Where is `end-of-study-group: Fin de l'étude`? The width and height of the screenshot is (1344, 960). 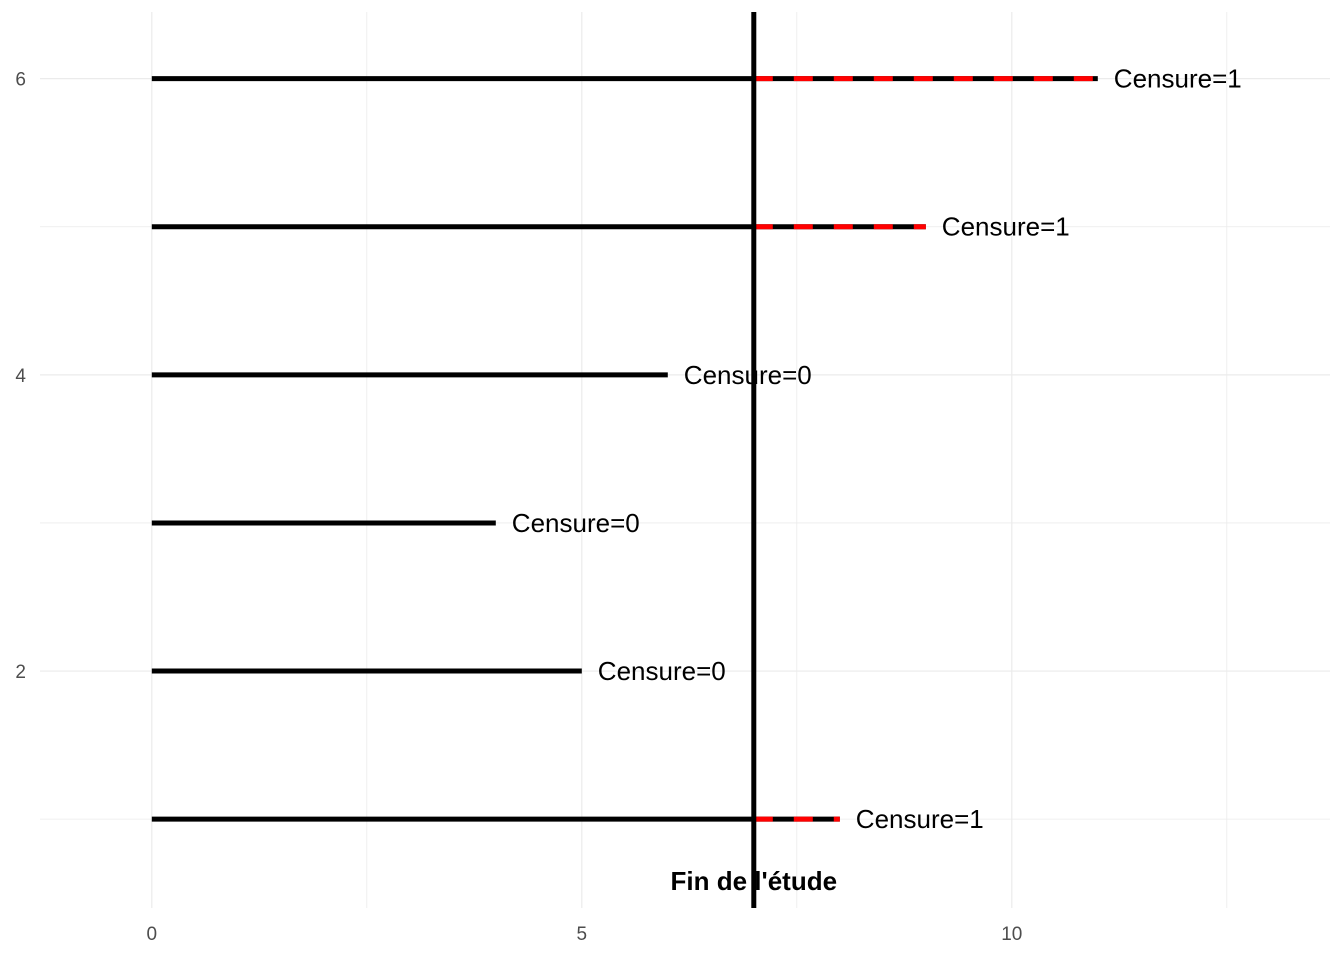 end-of-study-group: Fin de l'étude is located at coordinates (754, 460).